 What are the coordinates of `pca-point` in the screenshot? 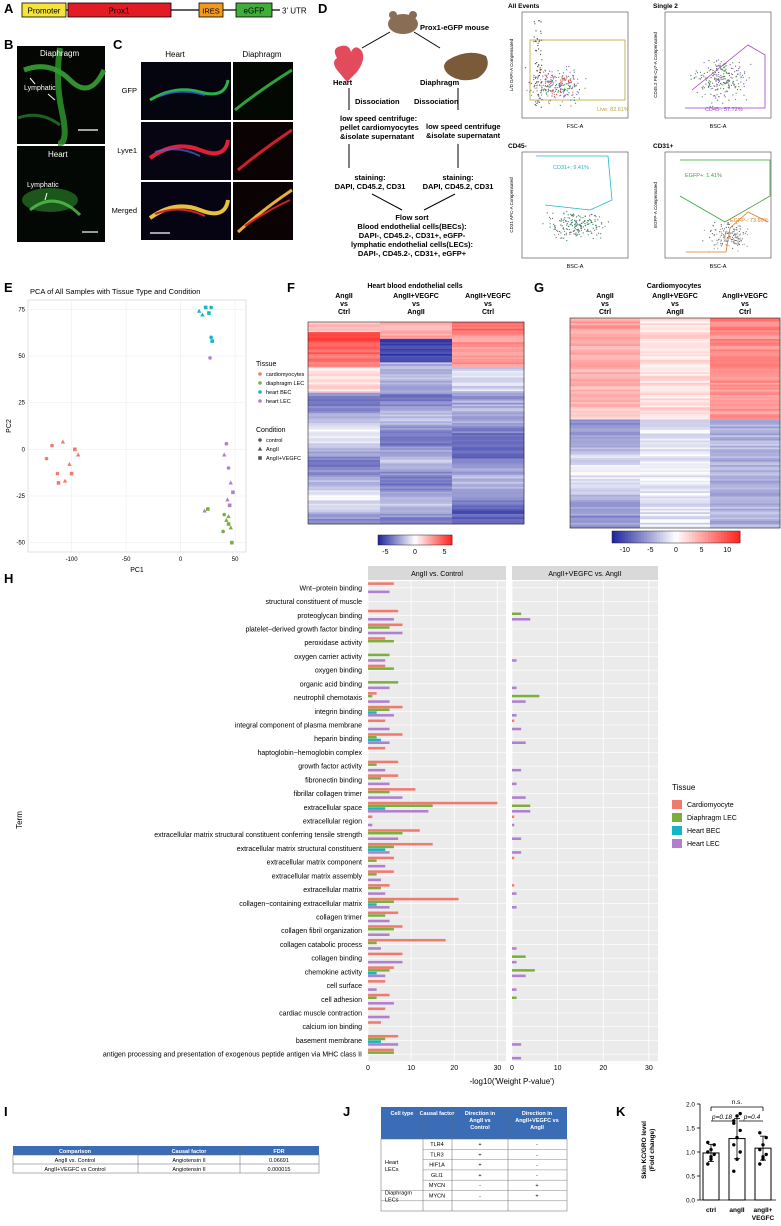 It's located at (227, 499).